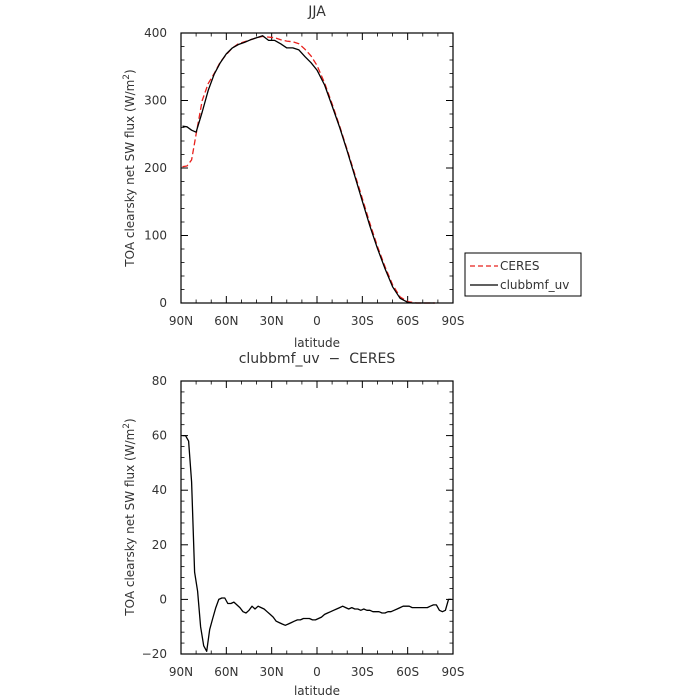 Image resolution: width=700 pixels, height=700 pixels. Describe the element at coordinates (317, 343) in the screenshot. I see `x-axis-label-top: latitude` at that location.